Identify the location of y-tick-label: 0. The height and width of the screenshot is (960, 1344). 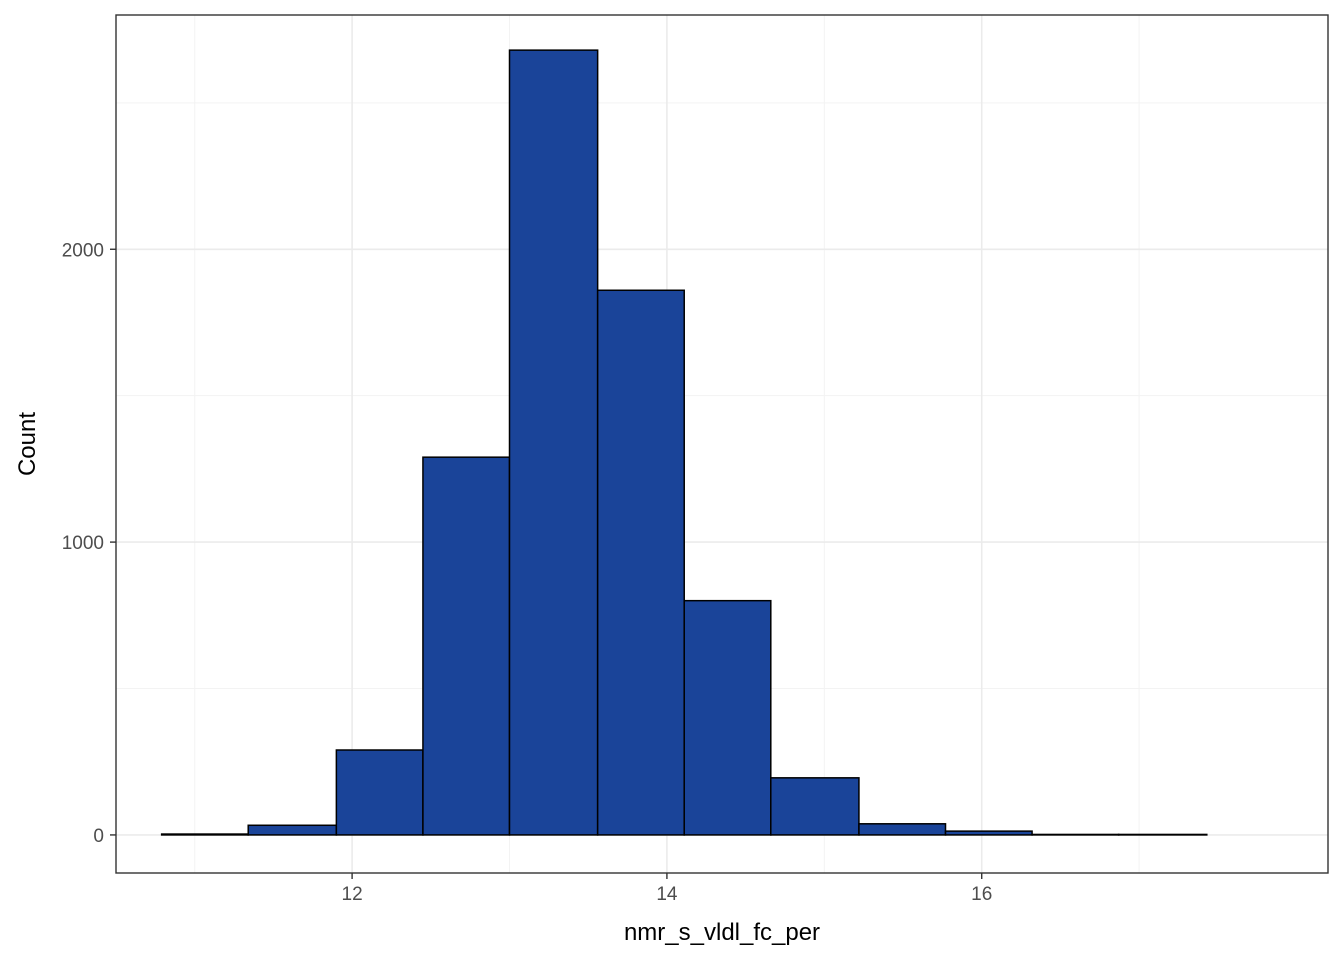
(98, 836).